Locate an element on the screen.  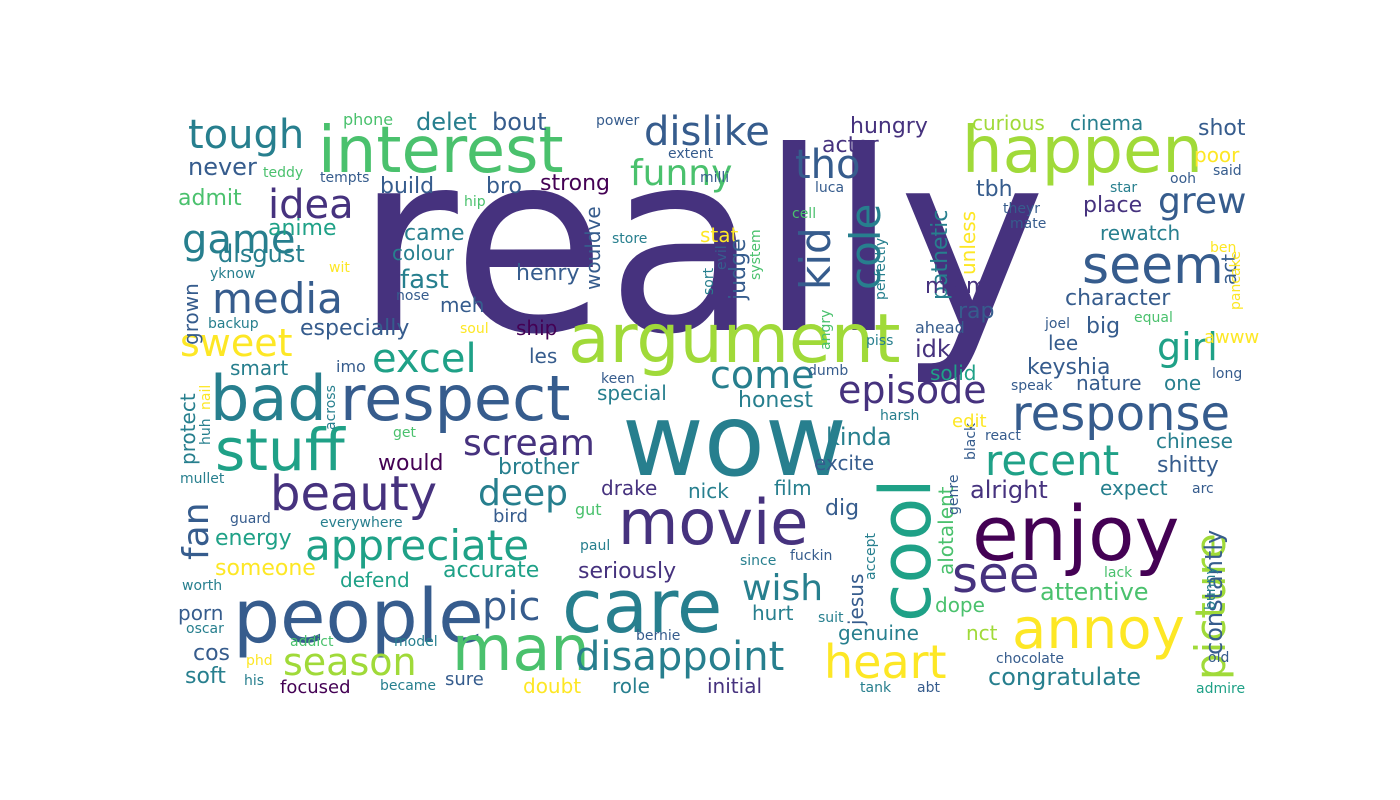
word-idea: idea is located at coordinates (311, 205).